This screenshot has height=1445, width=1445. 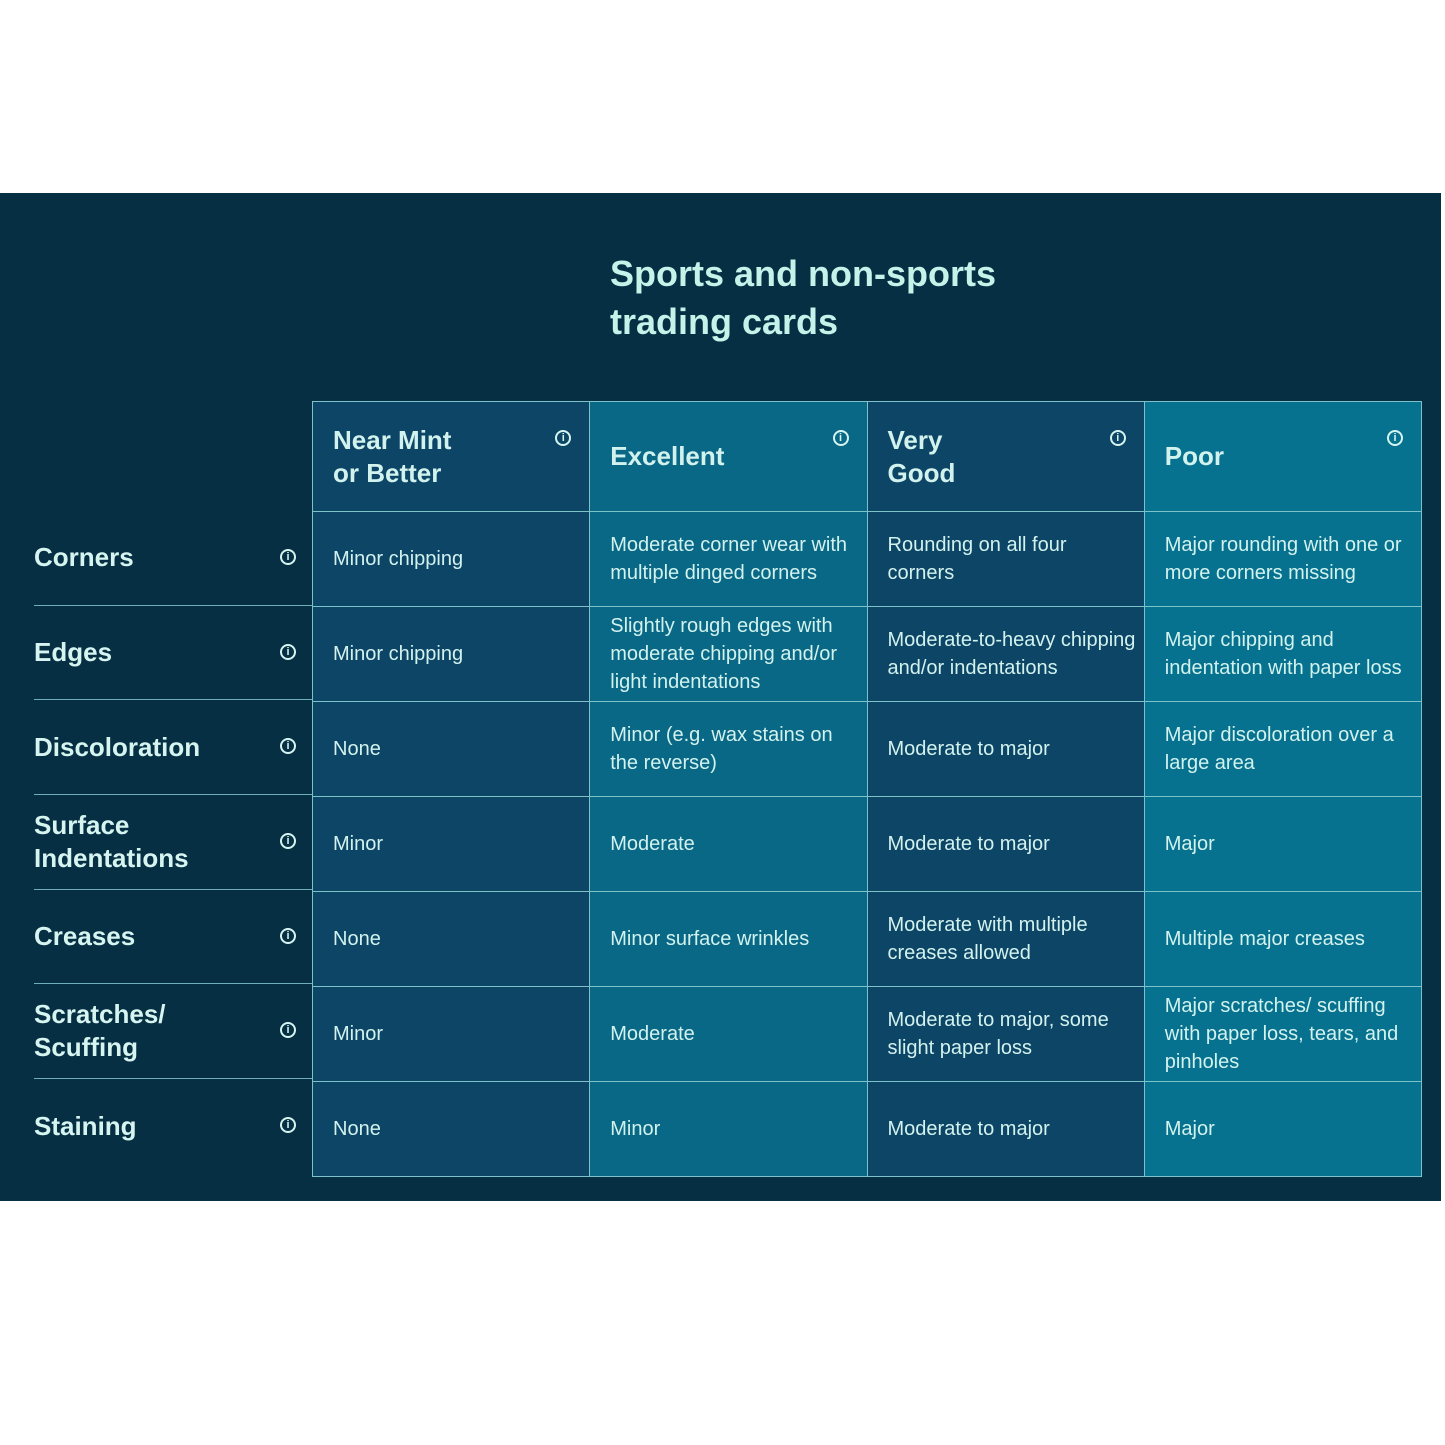 What do you see at coordinates (728, 749) in the screenshot?
I see `table-cell: Minor (e.g. wax stains on the reverse)` at bounding box center [728, 749].